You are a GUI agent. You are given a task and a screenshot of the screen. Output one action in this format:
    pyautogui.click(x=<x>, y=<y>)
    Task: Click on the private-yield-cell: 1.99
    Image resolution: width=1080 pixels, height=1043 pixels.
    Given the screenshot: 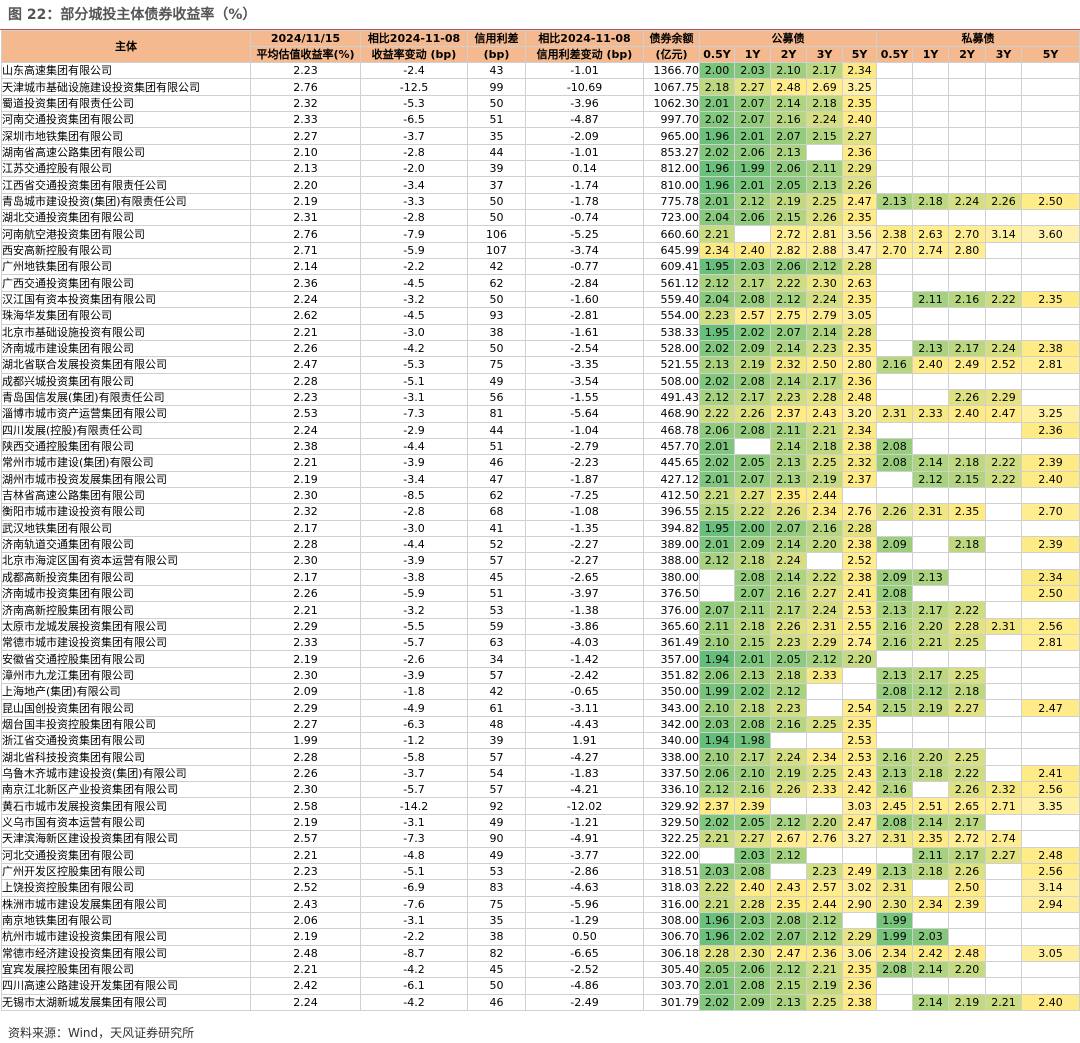 What is the action you would take?
    pyautogui.click(x=895, y=920)
    